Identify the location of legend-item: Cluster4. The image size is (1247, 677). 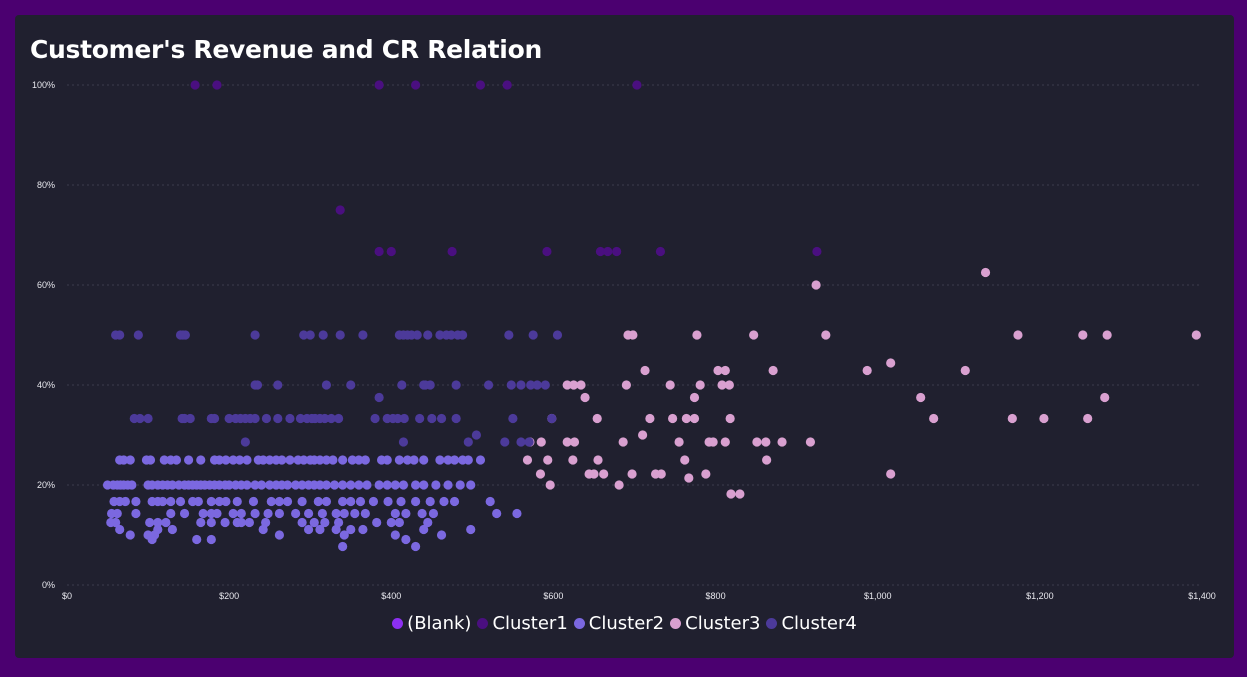
(811, 623).